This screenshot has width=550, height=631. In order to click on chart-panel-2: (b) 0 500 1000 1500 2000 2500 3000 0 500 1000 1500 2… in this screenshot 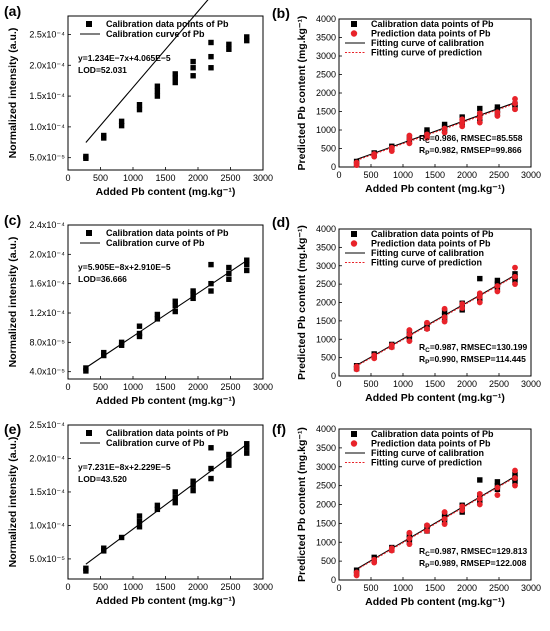, I will do `click(406, 100)`.